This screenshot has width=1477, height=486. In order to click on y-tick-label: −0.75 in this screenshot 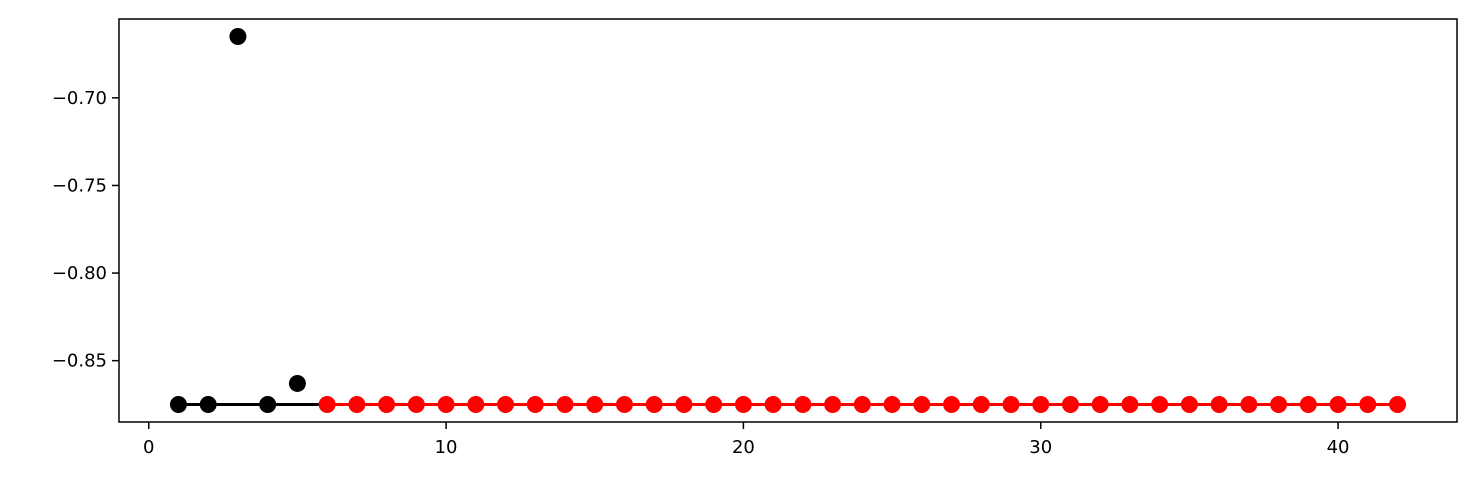, I will do `click(79, 185)`.